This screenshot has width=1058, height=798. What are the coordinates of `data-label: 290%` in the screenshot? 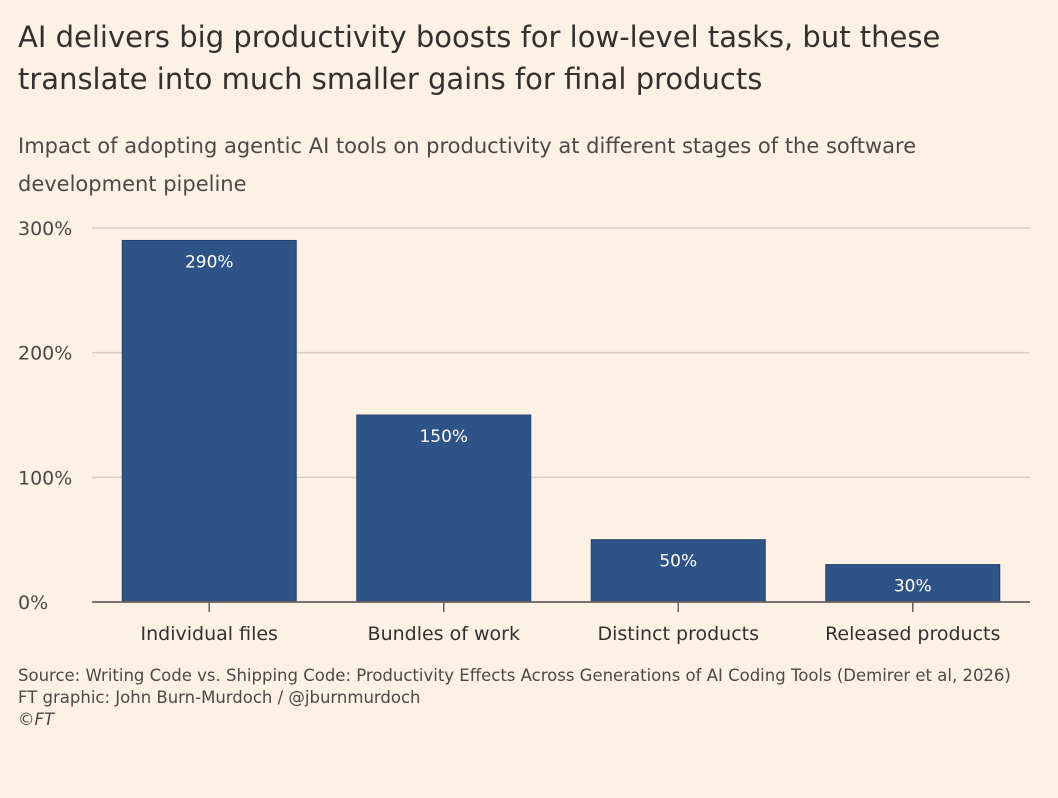 It's located at (209, 262).